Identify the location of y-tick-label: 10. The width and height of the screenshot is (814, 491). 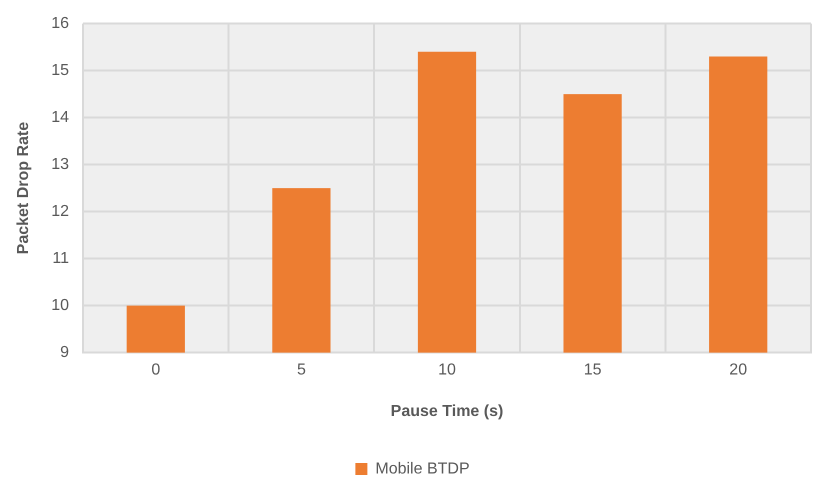
(60, 305).